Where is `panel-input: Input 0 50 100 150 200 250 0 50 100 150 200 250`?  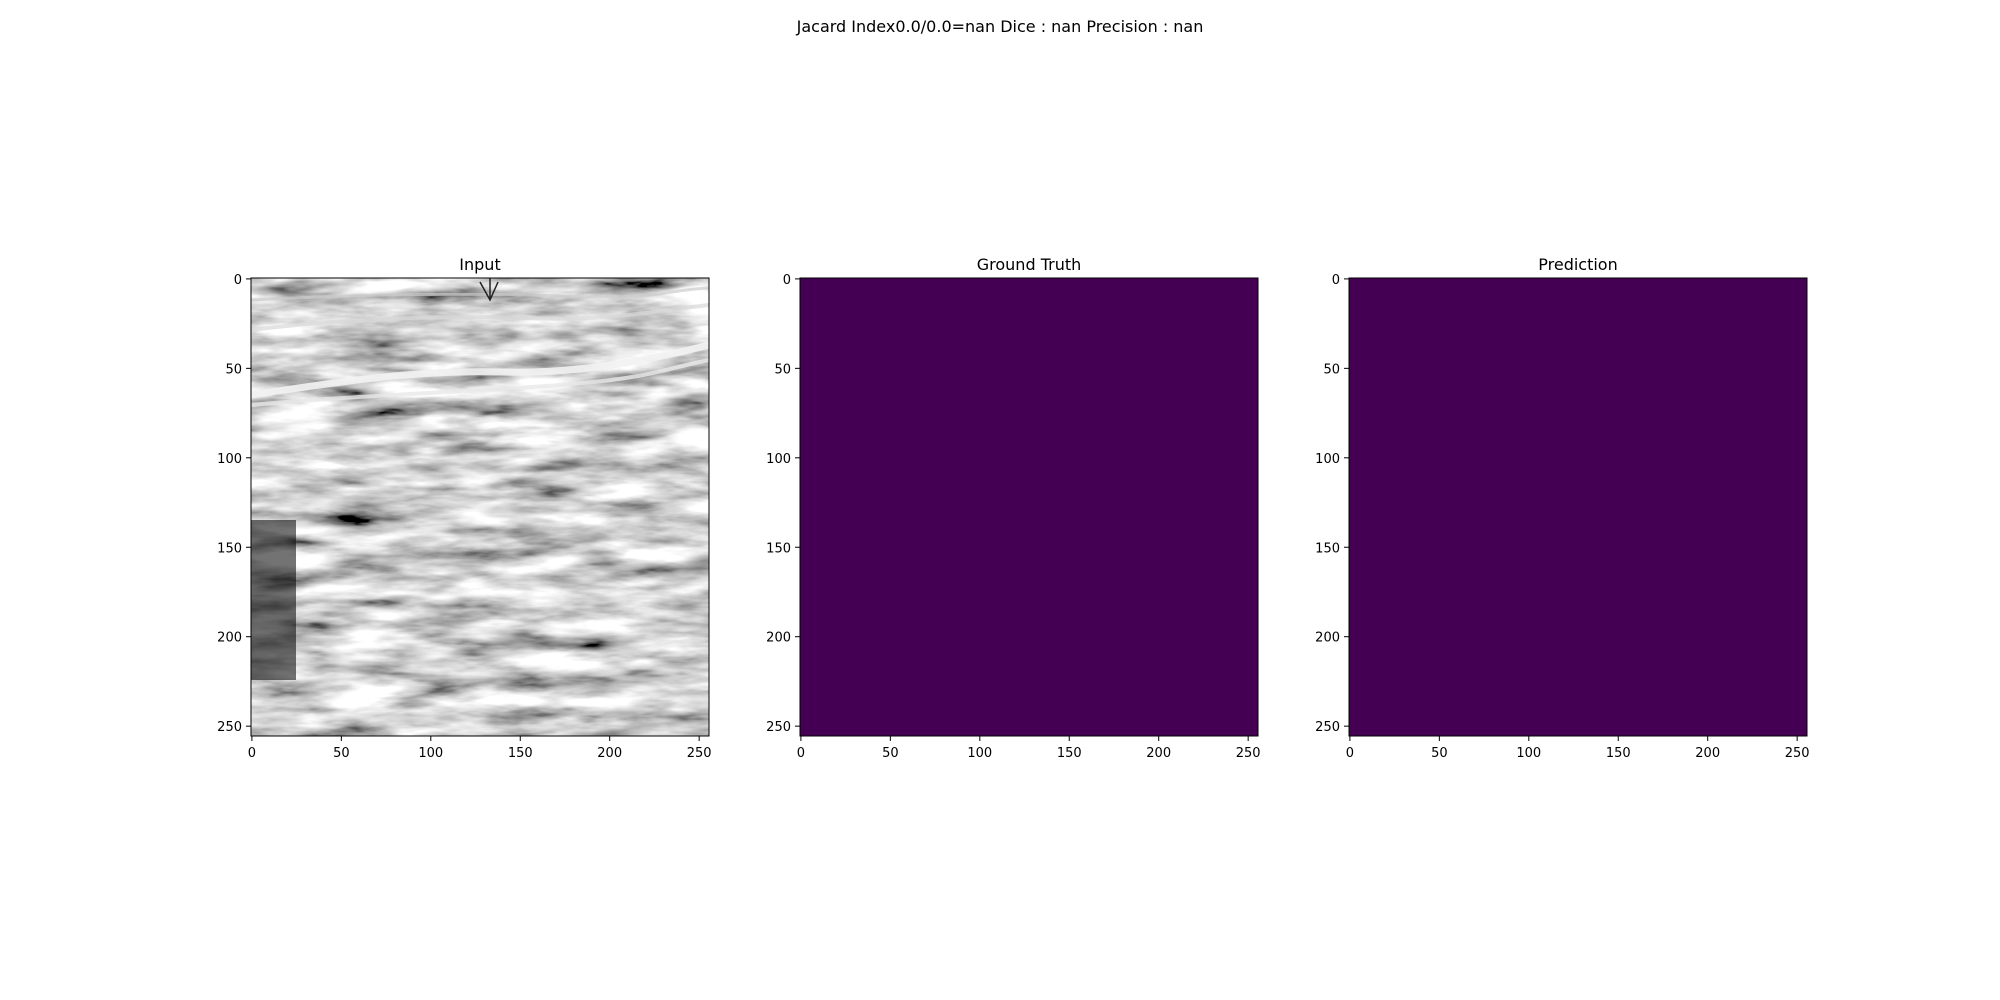 panel-input: Input 0 50 100 150 200 250 0 50 100 150 200 250 is located at coordinates (464, 508).